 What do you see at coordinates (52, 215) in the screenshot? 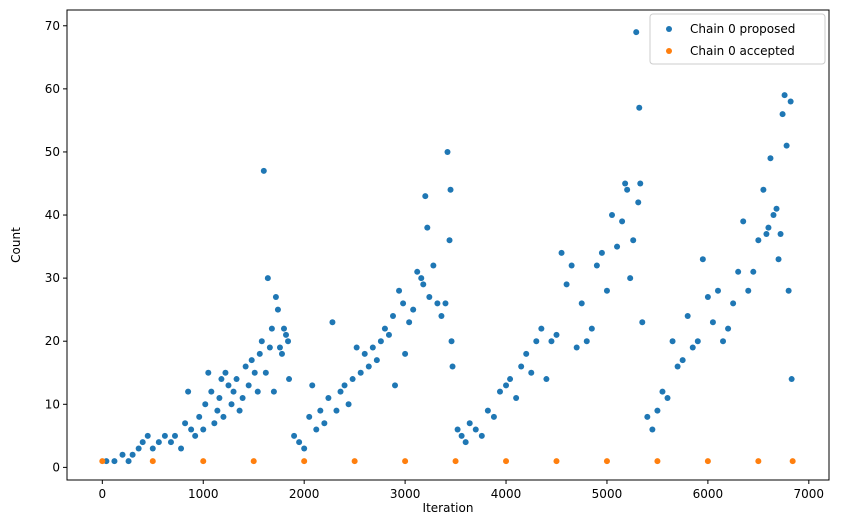
I see `y-tick-label: 40` at bounding box center [52, 215].